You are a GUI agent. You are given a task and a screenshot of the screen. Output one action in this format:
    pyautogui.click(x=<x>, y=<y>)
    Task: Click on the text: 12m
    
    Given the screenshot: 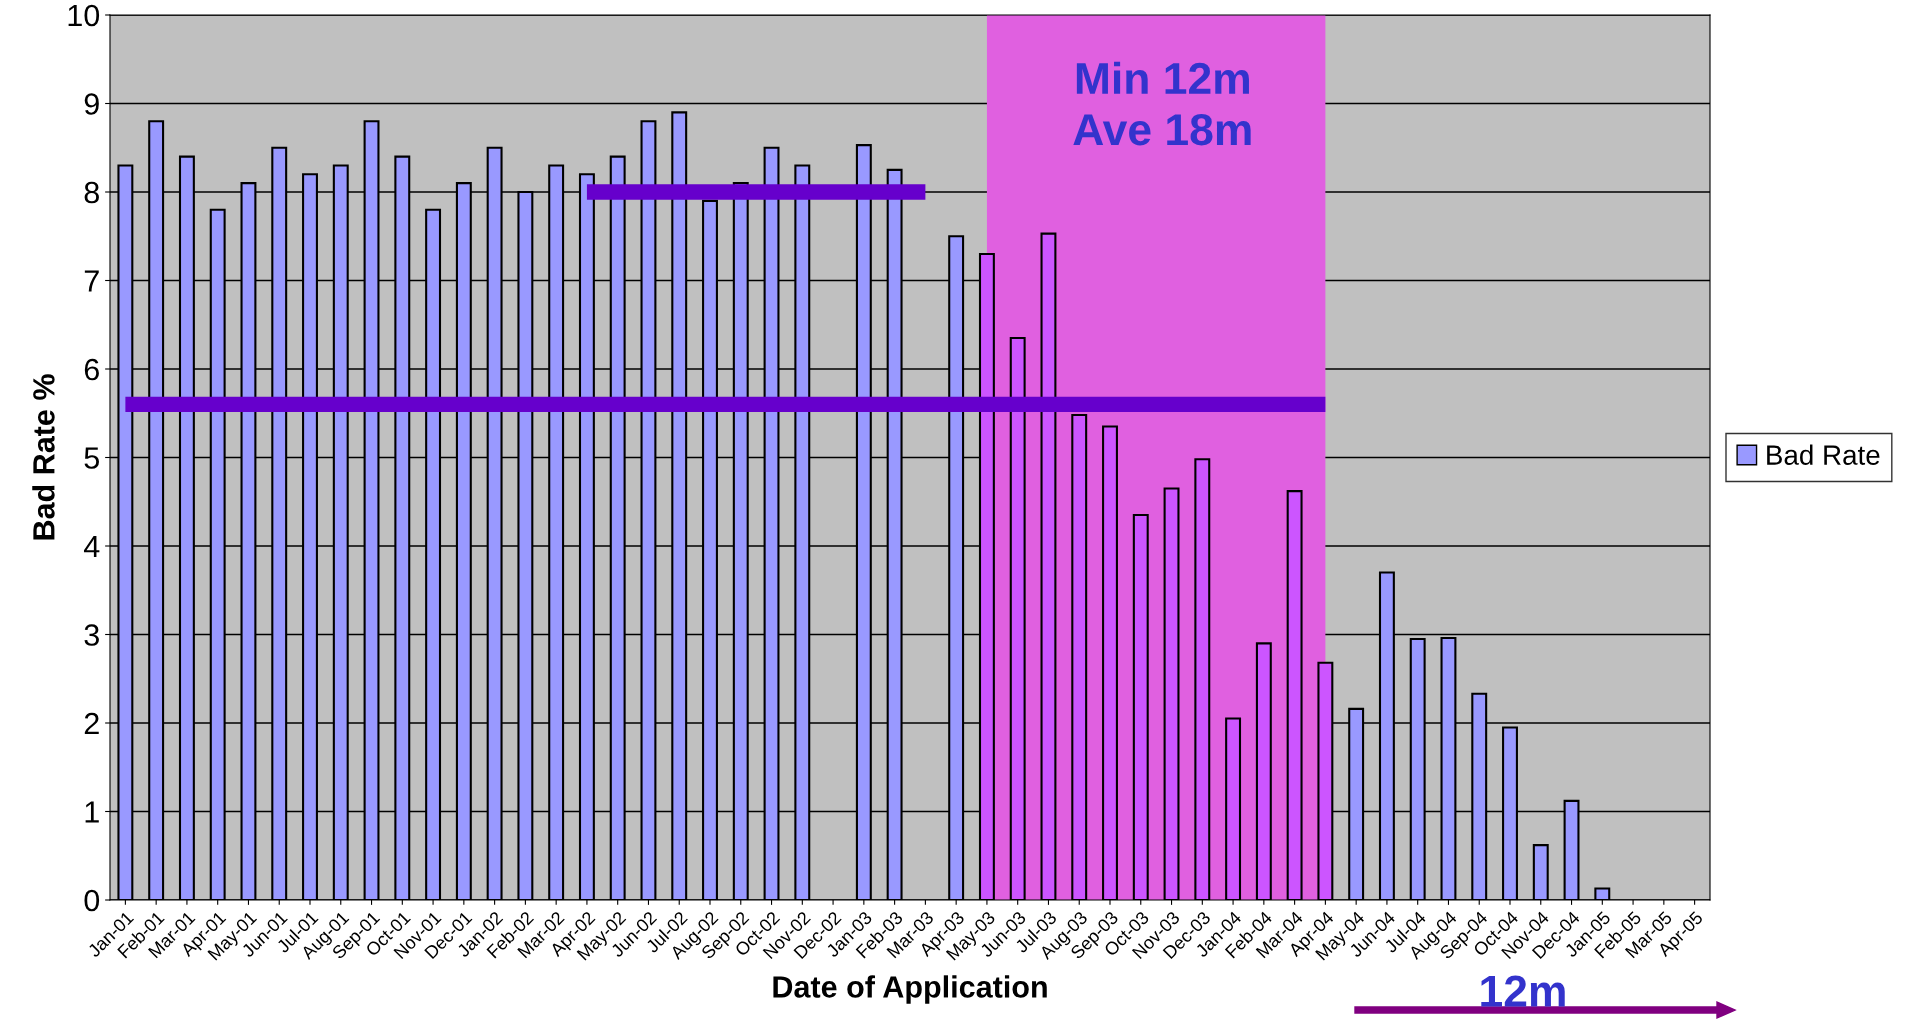 What is the action you would take?
    pyautogui.click(x=1523, y=991)
    